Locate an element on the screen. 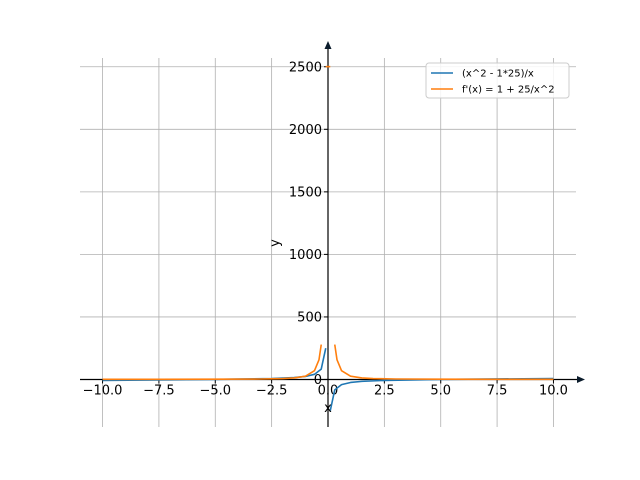 The image size is (640, 480). x-tick-label: 7.5 is located at coordinates (497, 390).